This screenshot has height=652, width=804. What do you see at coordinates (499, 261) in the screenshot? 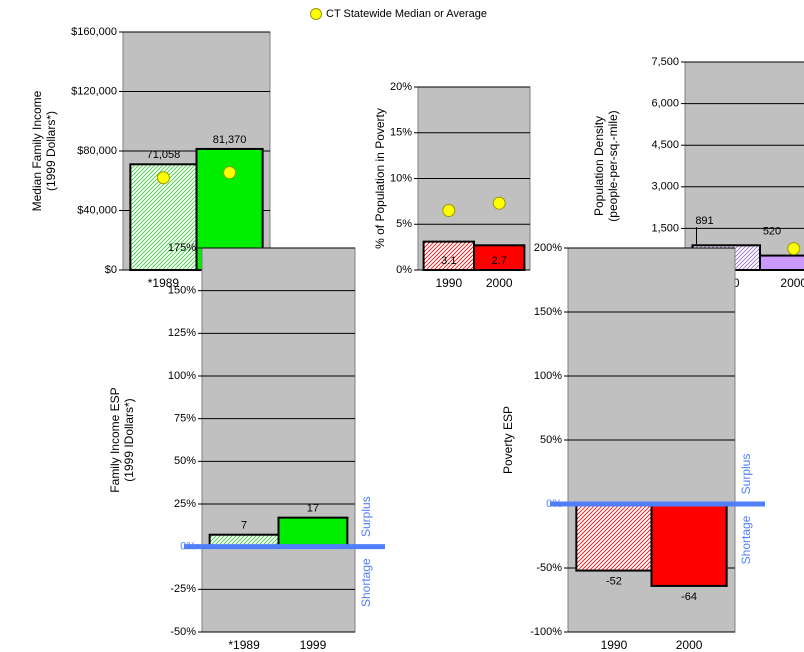
I see `value-label: 2.7` at bounding box center [499, 261].